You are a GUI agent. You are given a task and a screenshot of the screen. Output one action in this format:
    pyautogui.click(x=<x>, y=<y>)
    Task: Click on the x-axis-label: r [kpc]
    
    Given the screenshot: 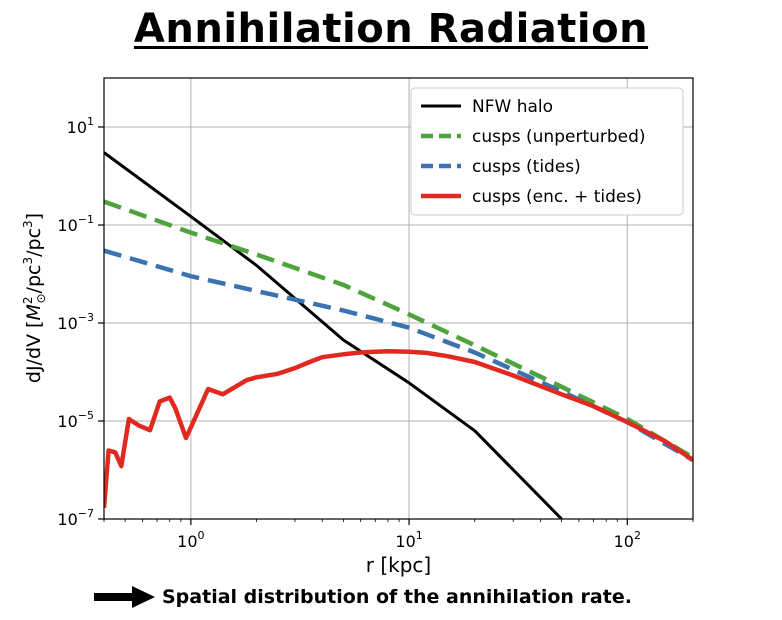 What is the action you would take?
    pyautogui.click(x=398, y=565)
    